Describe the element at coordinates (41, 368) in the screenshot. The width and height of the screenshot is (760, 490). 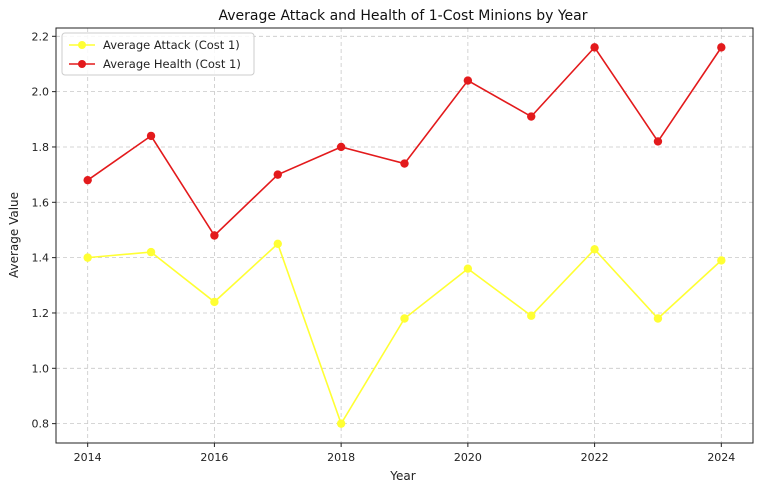
I see `y-tick-label: 1.0` at that location.